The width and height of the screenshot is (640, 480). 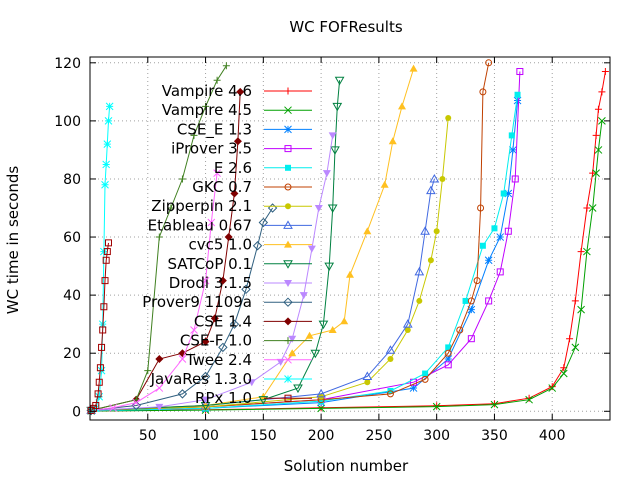 I want to click on legend-label: CSE-F 1.0, so click(x=216, y=341).